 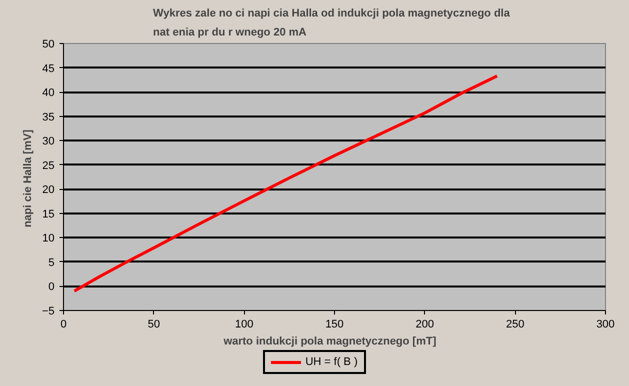 What do you see at coordinates (48, 214) in the screenshot?
I see `y-tick-label: 15` at bounding box center [48, 214].